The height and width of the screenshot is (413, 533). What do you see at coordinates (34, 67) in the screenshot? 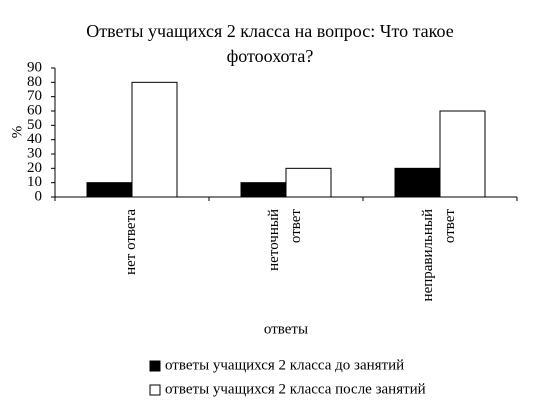
I see `y-tick-label: 90` at bounding box center [34, 67].